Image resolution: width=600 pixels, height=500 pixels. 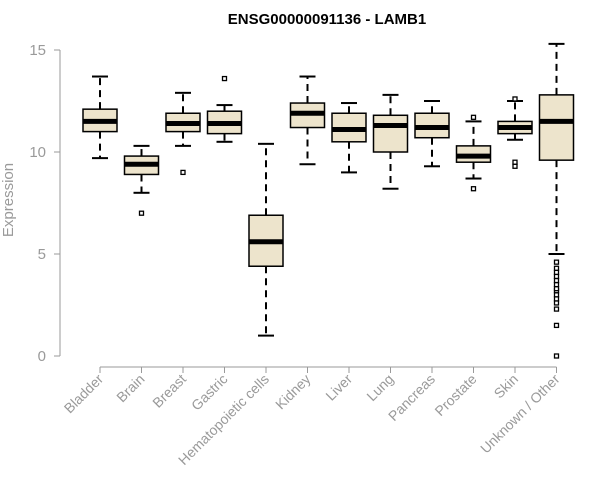 What do you see at coordinates (130, 388) in the screenshot?
I see `x-tick-label: Brain` at bounding box center [130, 388].